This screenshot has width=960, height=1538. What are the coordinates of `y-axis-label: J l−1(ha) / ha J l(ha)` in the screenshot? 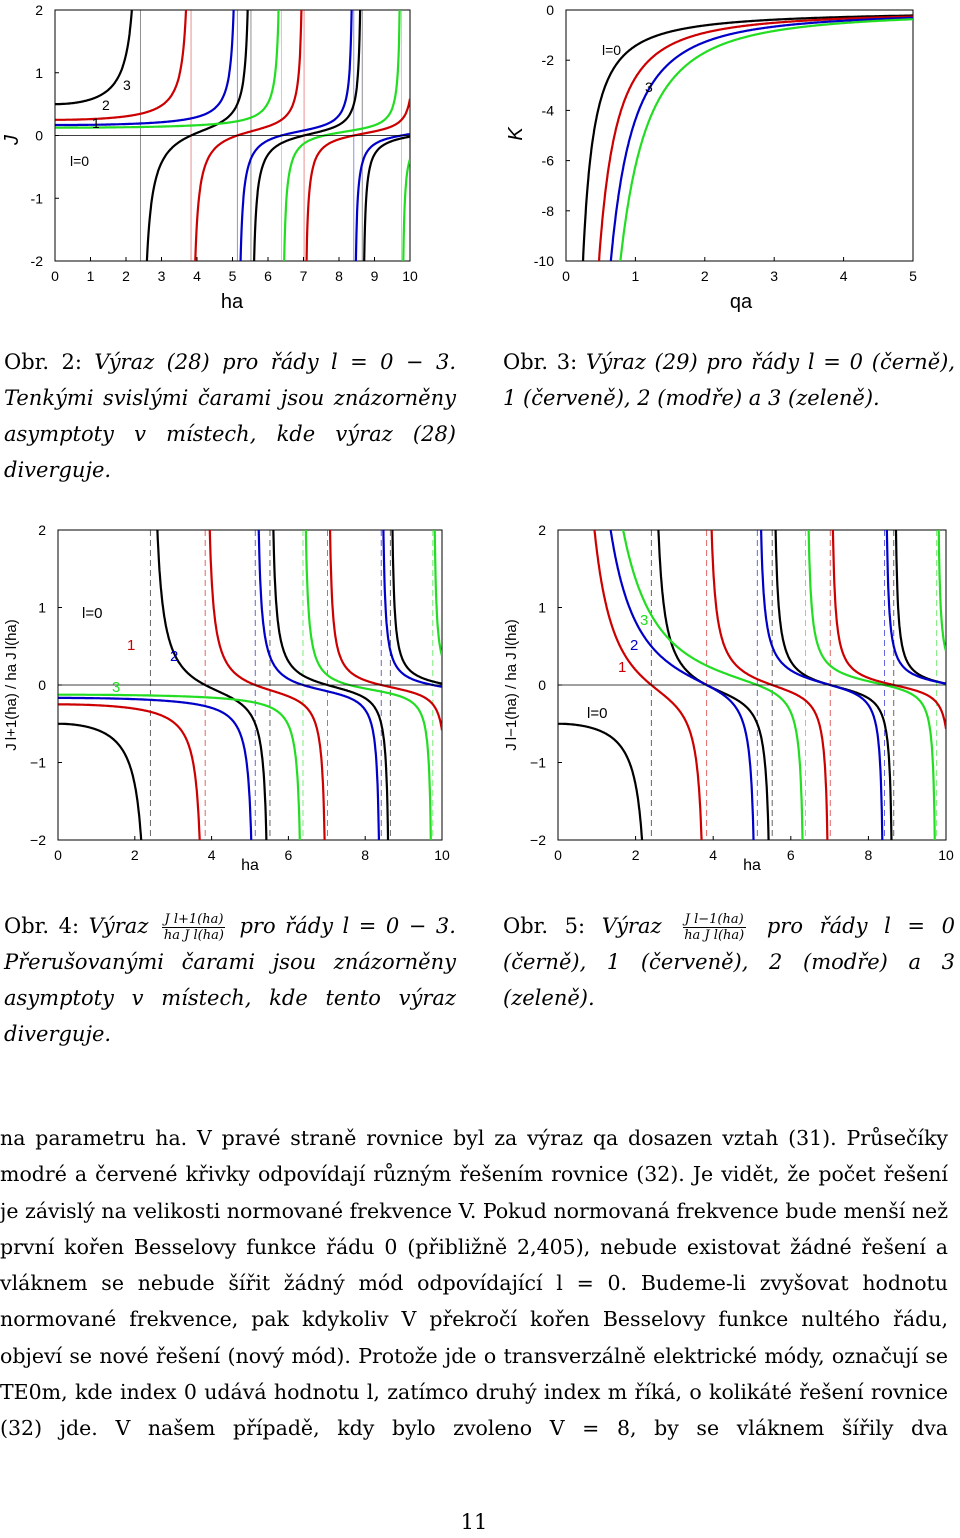 It's located at (511, 684).